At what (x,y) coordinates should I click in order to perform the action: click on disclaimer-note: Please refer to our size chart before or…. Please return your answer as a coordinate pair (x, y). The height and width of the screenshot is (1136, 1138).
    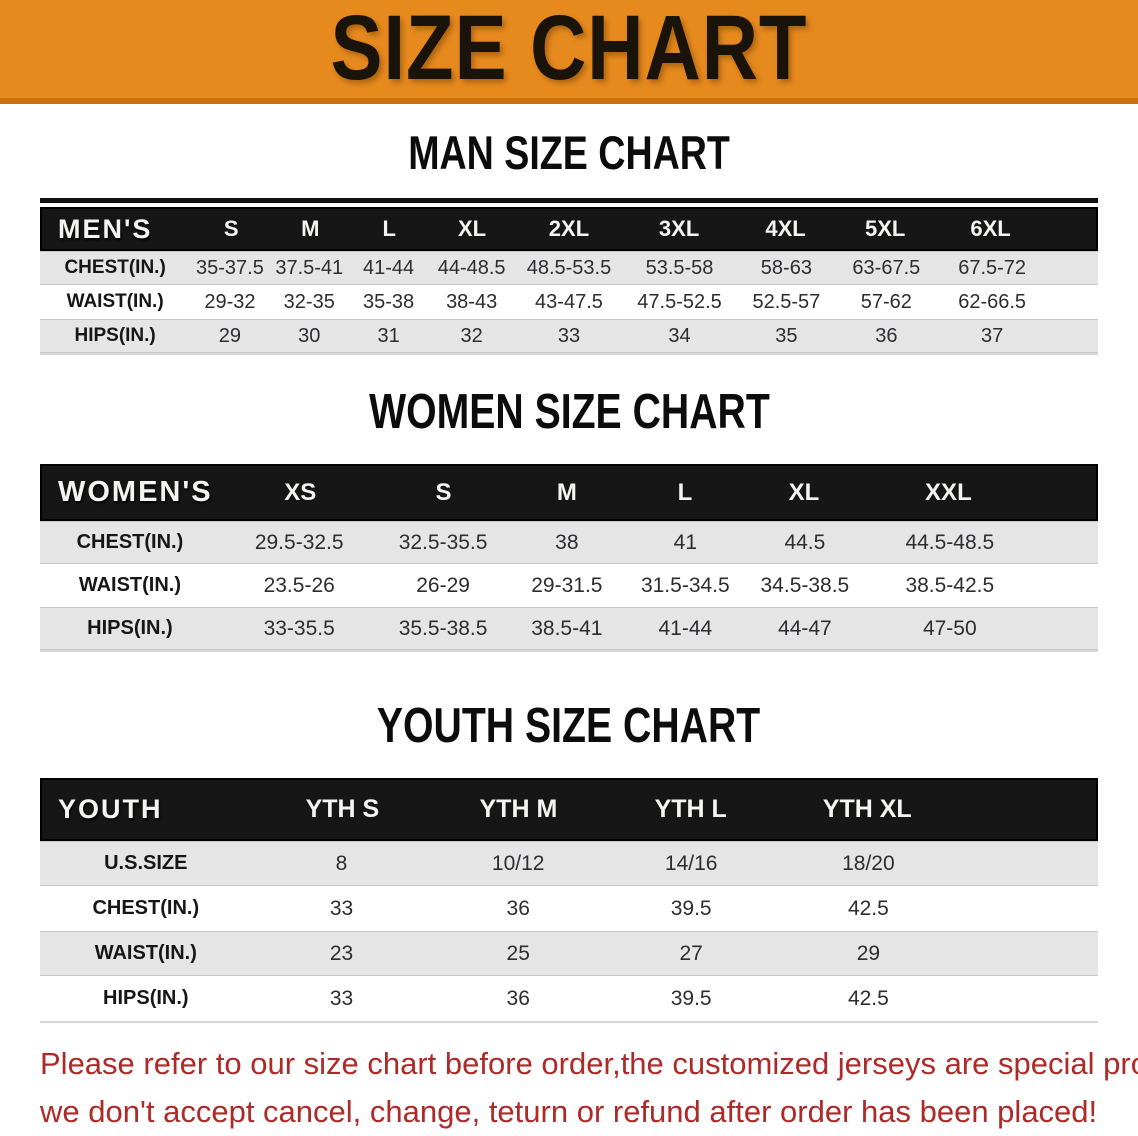
    Looking at the image, I should click on (589, 1088).